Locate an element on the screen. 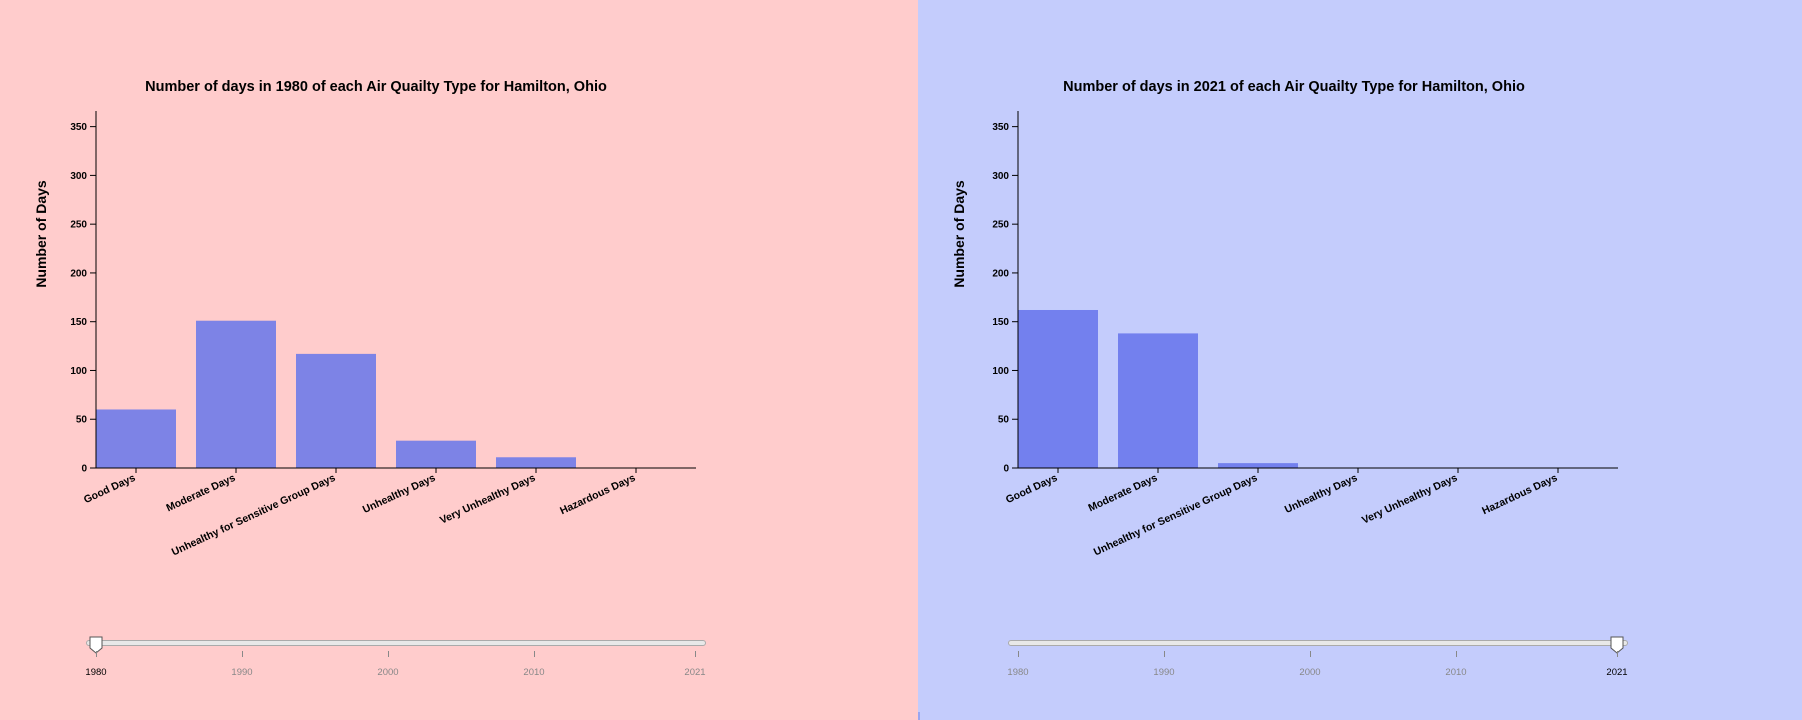 This screenshot has width=1802, height=720. bar-unhealthy-days is located at coordinates (436, 454).